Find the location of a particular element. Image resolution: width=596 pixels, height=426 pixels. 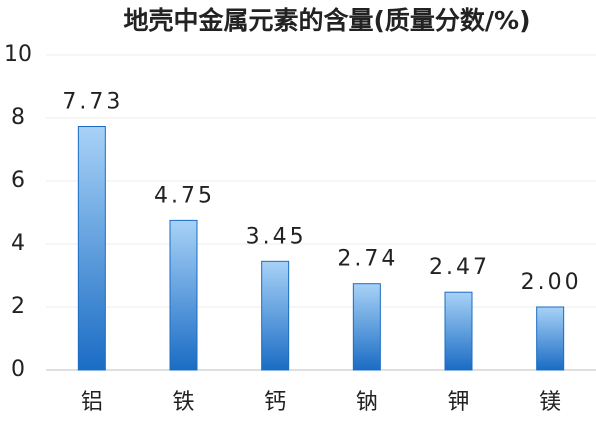

y-tick-label: 4 is located at coordinates (18, 243).